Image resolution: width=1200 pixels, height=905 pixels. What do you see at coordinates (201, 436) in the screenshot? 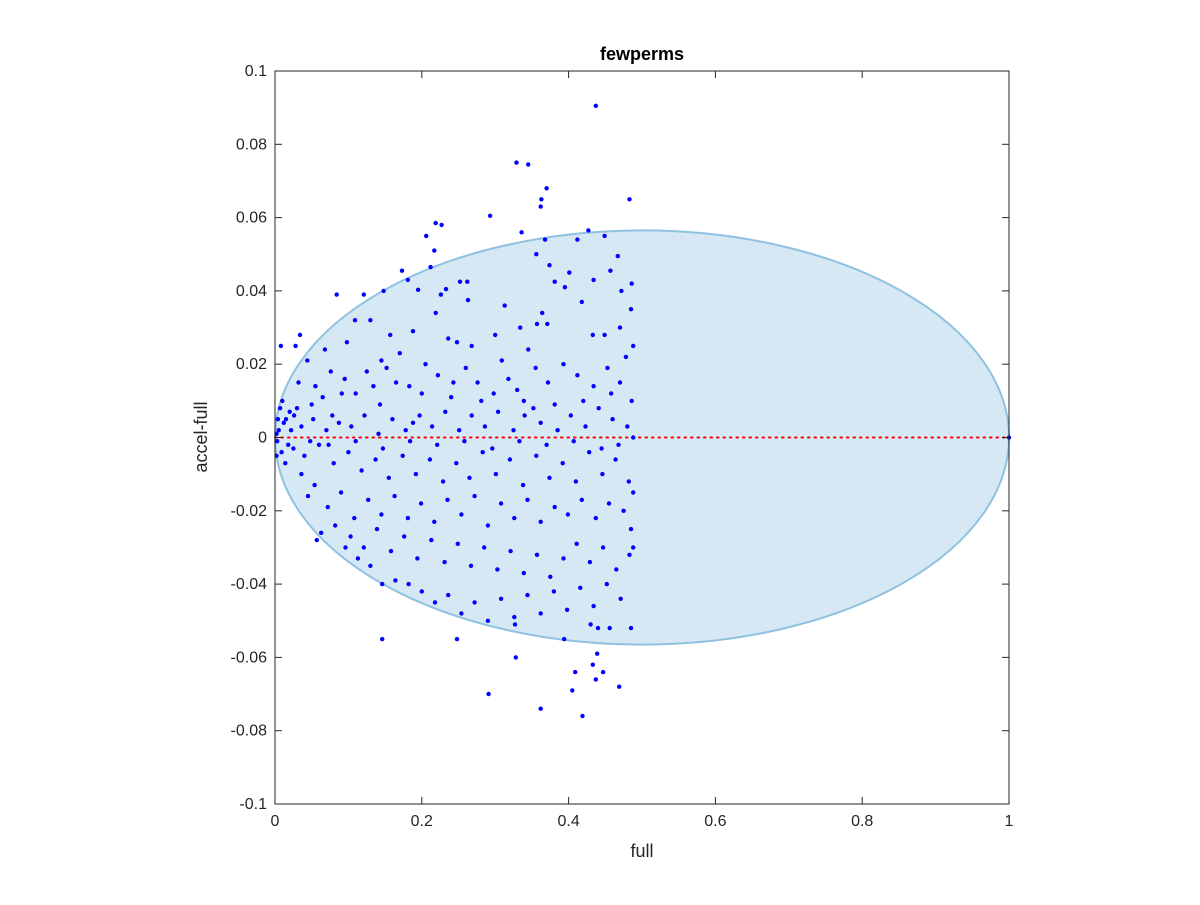
I see `y-axis-label: accel-full` at bounding box center [201, 436].